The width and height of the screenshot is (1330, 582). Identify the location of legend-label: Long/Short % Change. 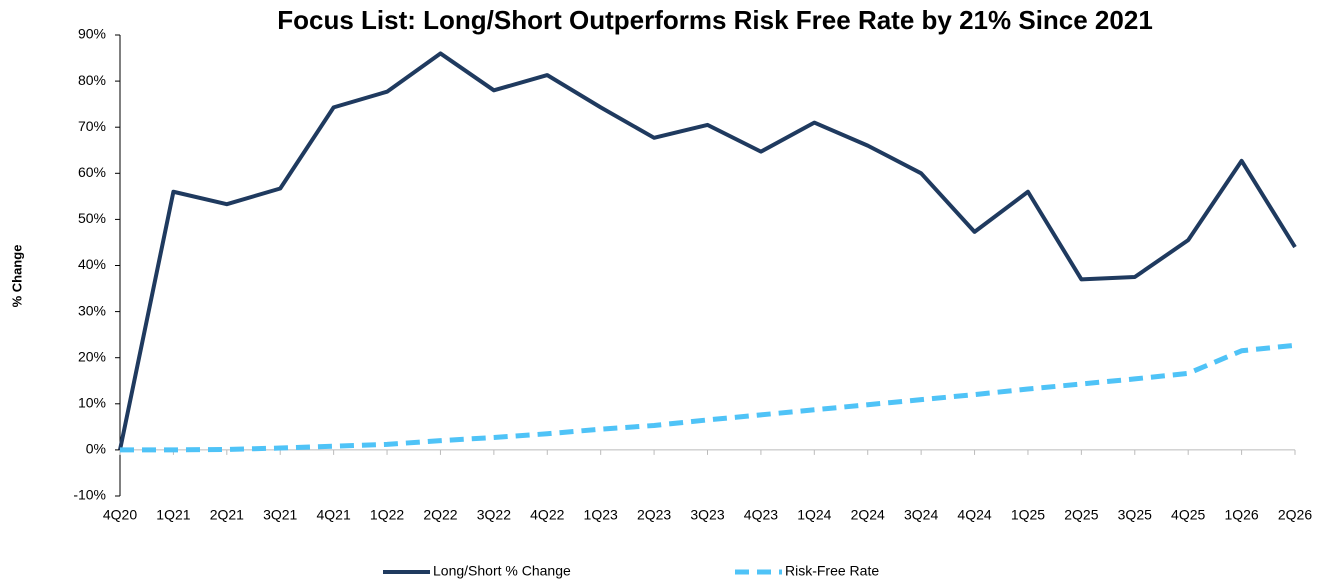
(502, 571).